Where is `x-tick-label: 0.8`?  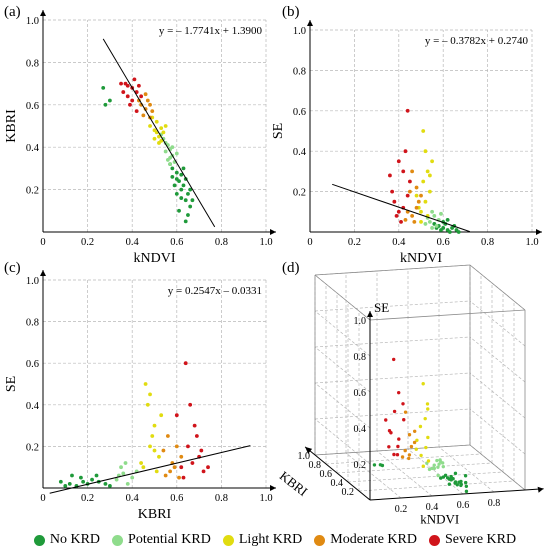
x-tick-label: 0.8 is located at coordinates (221, 242).